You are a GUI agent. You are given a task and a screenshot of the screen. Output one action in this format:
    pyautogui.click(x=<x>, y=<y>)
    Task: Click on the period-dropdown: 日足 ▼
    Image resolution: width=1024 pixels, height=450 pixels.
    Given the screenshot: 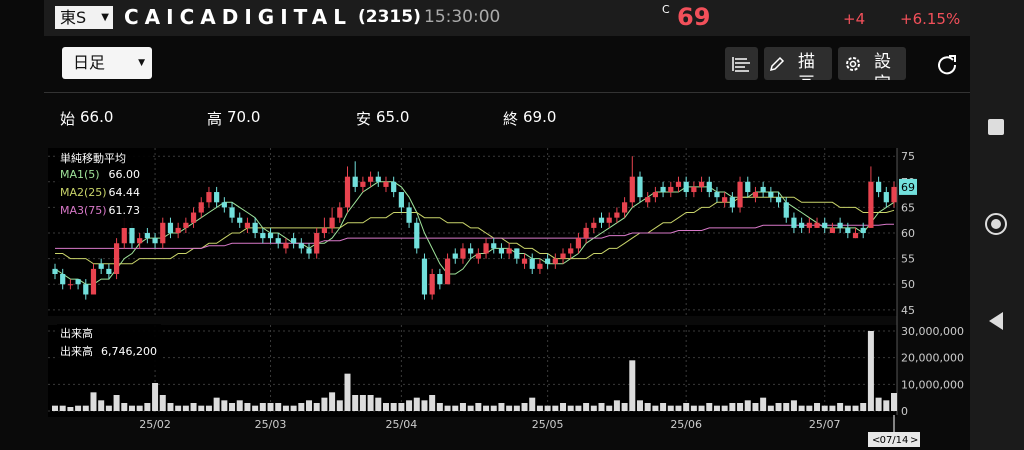 What is the action you would take?
    pyautogui.click(x=107, y=63)
    